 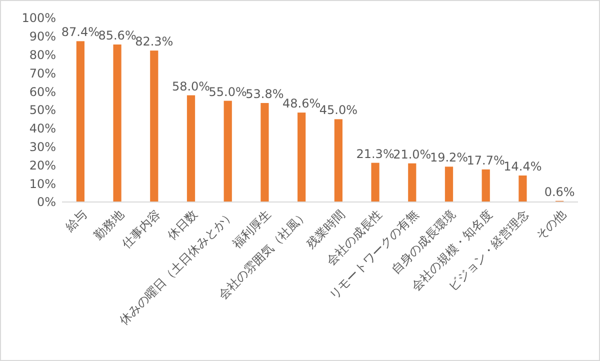 What do you see at coordinates (42, 37) in the screenshot?
I see `y-tick-label: 90%` at bounding box center [42, 37].